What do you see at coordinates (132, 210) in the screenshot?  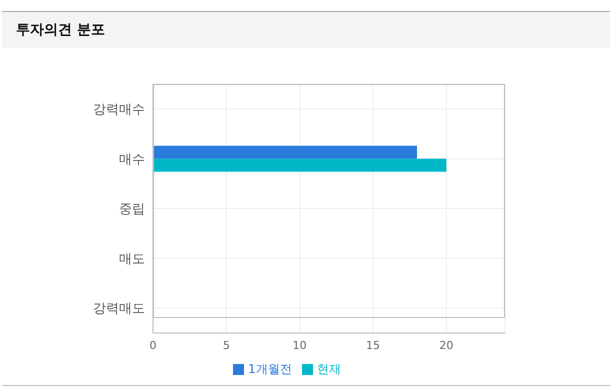 I see `y-tick-label: 중립` at bounding box center [132, 210].